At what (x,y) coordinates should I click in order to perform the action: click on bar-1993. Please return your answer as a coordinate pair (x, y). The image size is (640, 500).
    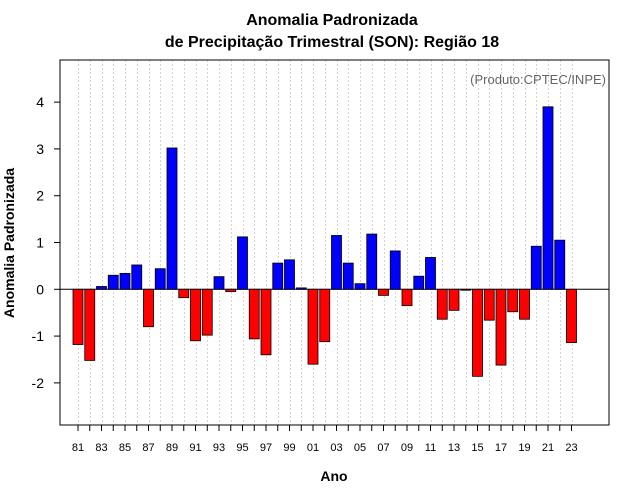
    Looking at the image, I should click on (219, 283).